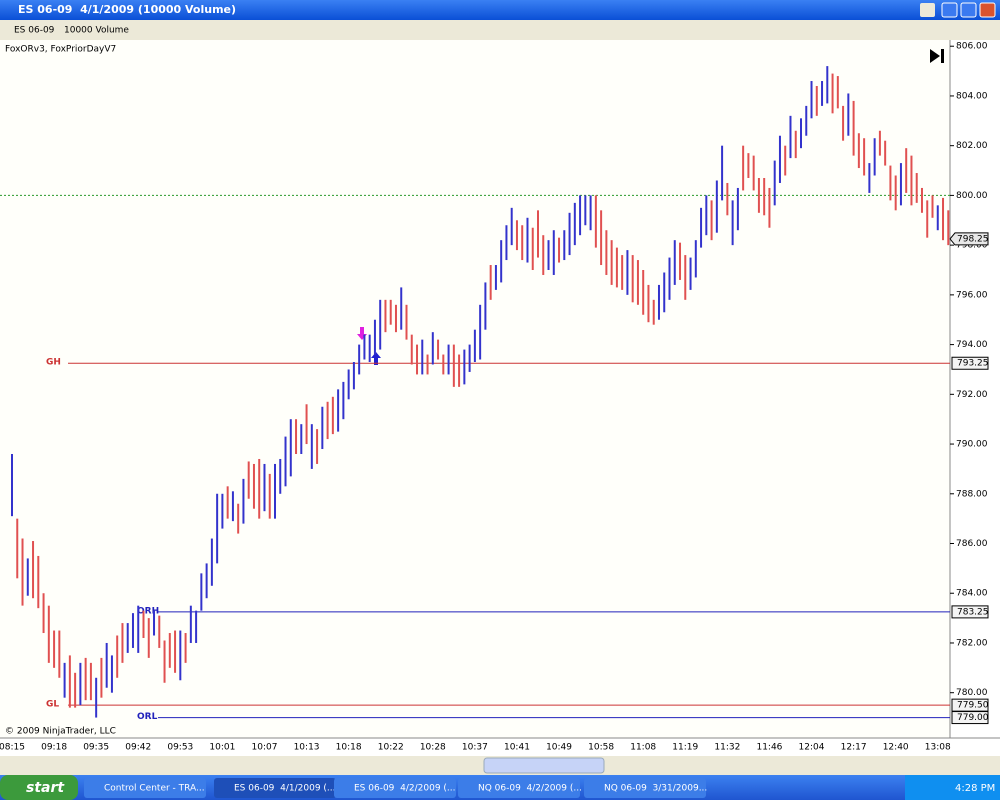  Describe the element at coordinates (973, 706) in the screenshot. I see `price-box-label: 779.50` at that location.